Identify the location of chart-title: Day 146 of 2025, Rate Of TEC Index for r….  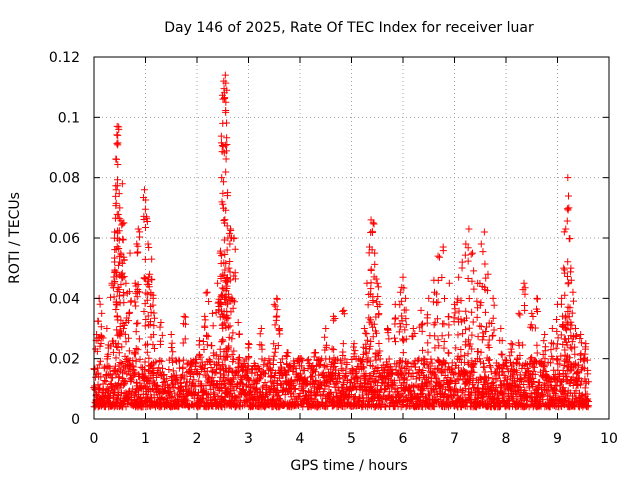
(349, 28).